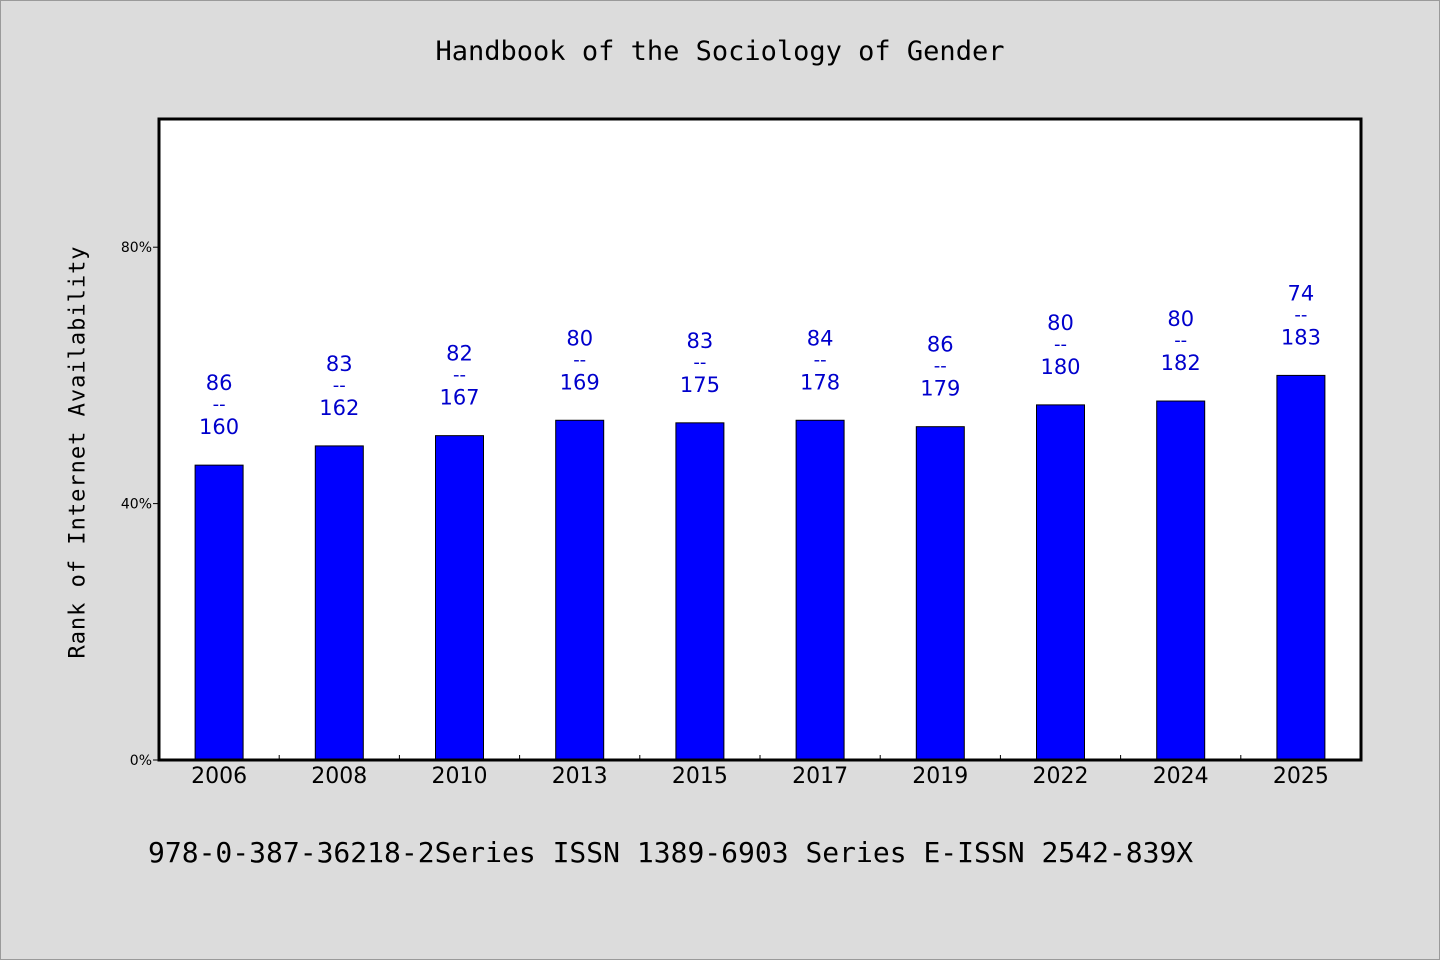 The height and width of the screenshot is (960, 1440). Describe the element at coordinates (1181, 363) in the screenshot. I see `data-label-bottom: 182` at that location.